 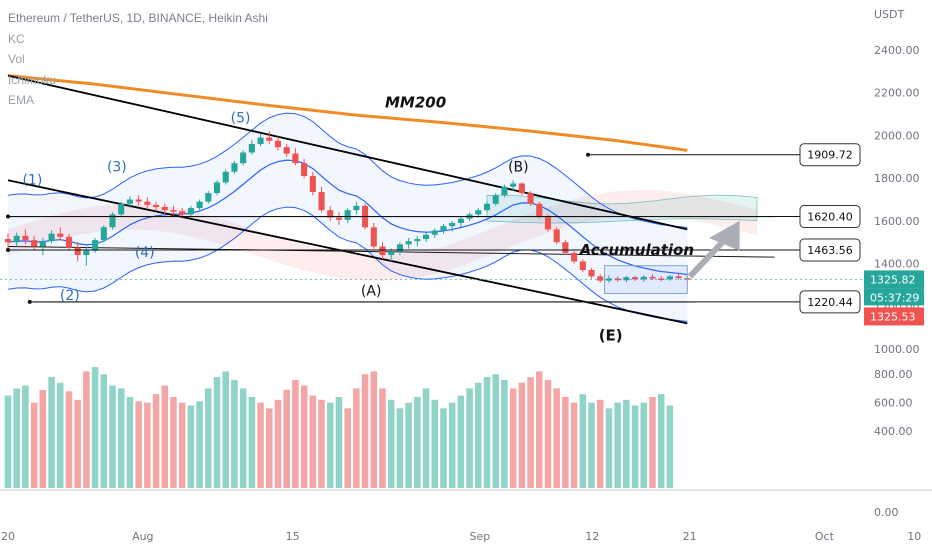 I want to click on time-axis: 20 Aug 15 Sep 12 21 Oct 10, so click(x=466, y=516).